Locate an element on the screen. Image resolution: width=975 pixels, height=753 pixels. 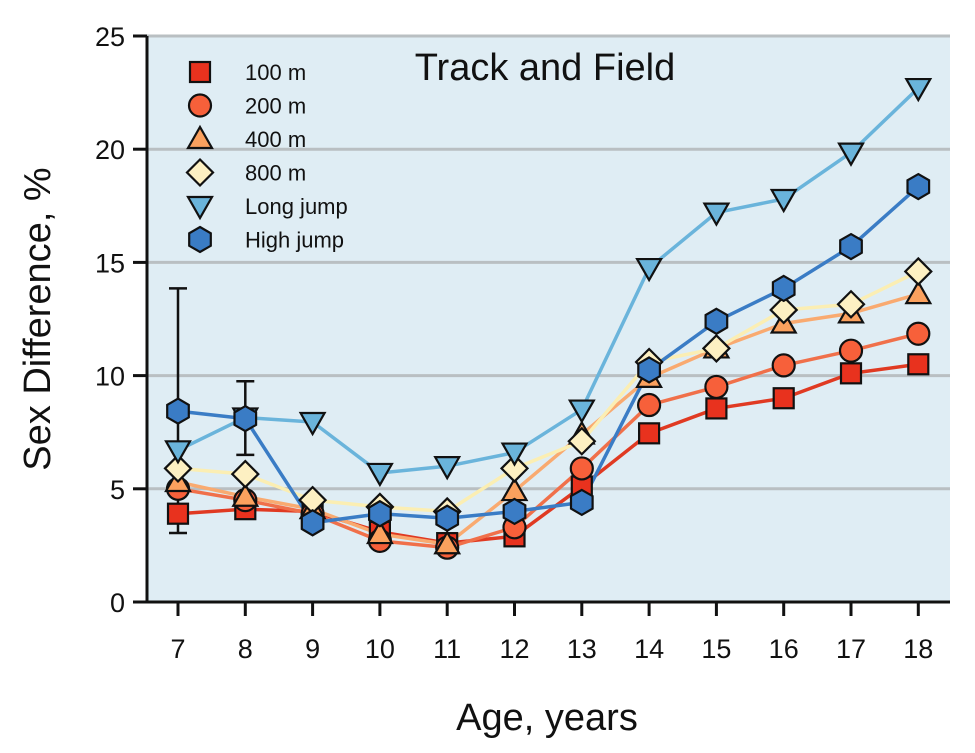
x-tick-labels: 7 8 9 10 11 12 13 14 15 16 17 18 is located at coordinates (551, 649).